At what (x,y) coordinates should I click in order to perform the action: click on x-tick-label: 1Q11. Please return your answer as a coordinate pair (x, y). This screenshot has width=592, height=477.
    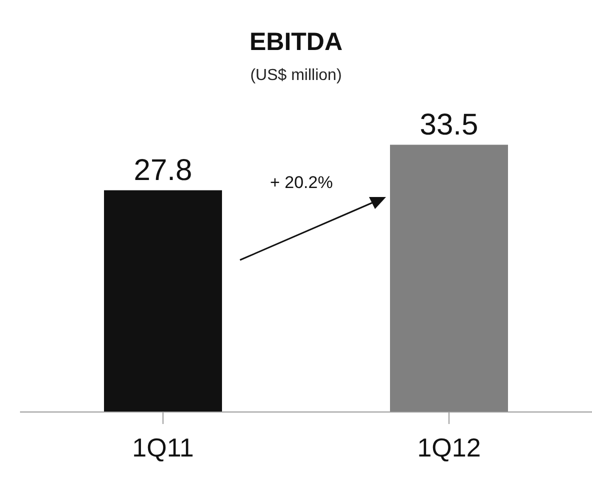
    Looking at the image, I should click on (163, 447).